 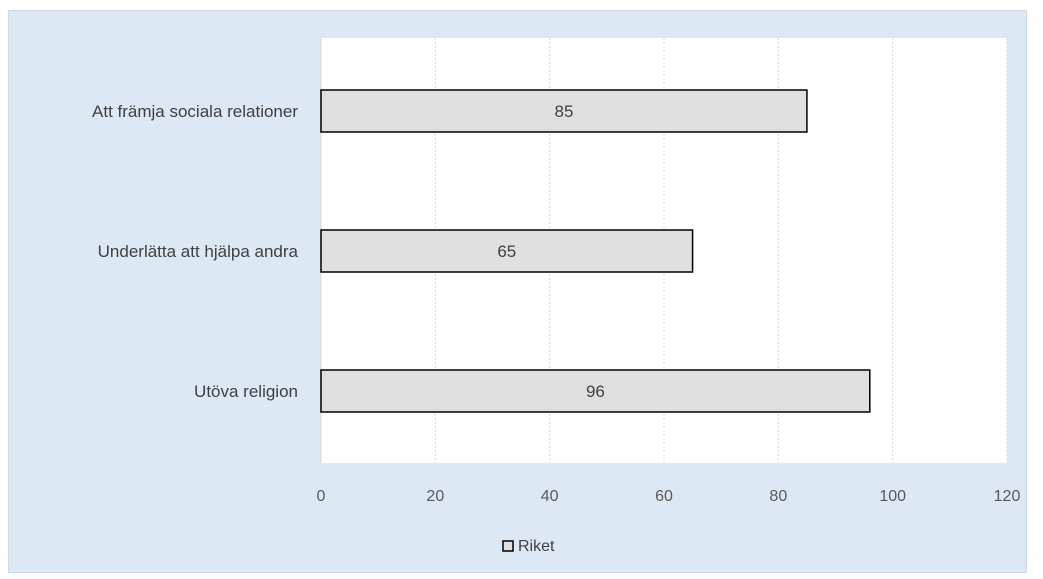 I want to click on x-tick-label: 120, so click(x=1007, y=496).